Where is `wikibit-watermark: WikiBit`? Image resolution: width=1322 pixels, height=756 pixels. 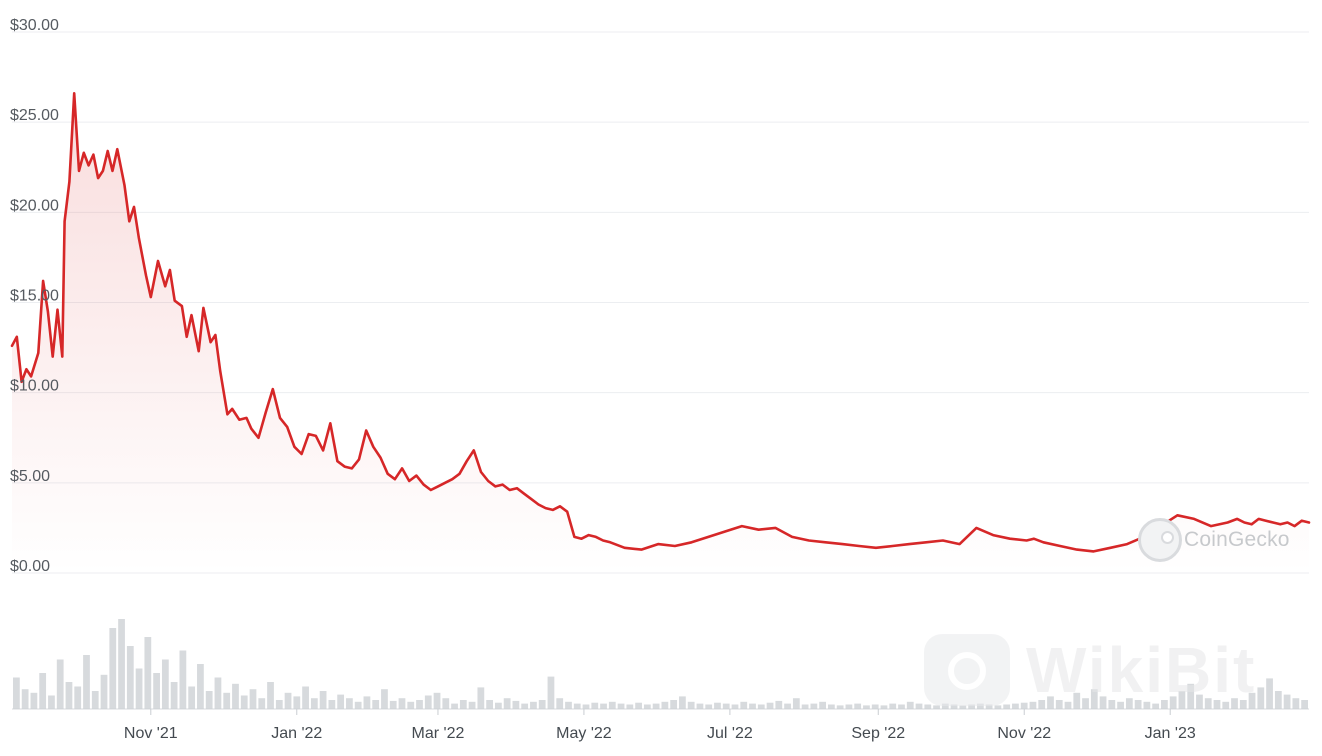 wikibit-watermark: WikiBit is located at coordinates (1090, 670).